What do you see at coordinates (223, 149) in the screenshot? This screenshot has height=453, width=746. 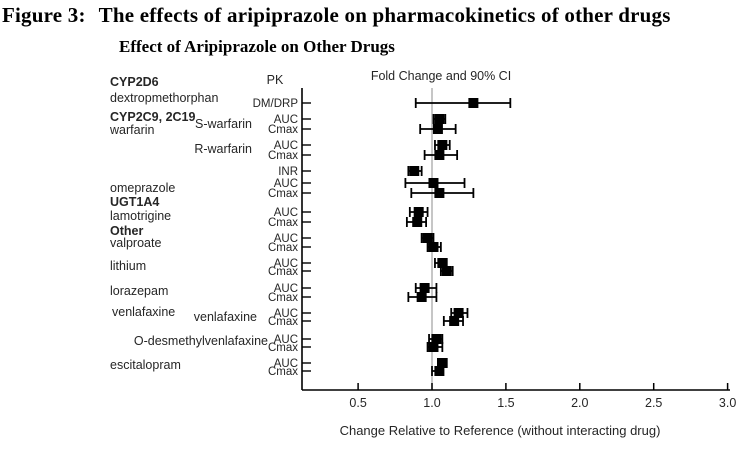 I see `side-label: R-warfarin` at bounding box center [223, 149].